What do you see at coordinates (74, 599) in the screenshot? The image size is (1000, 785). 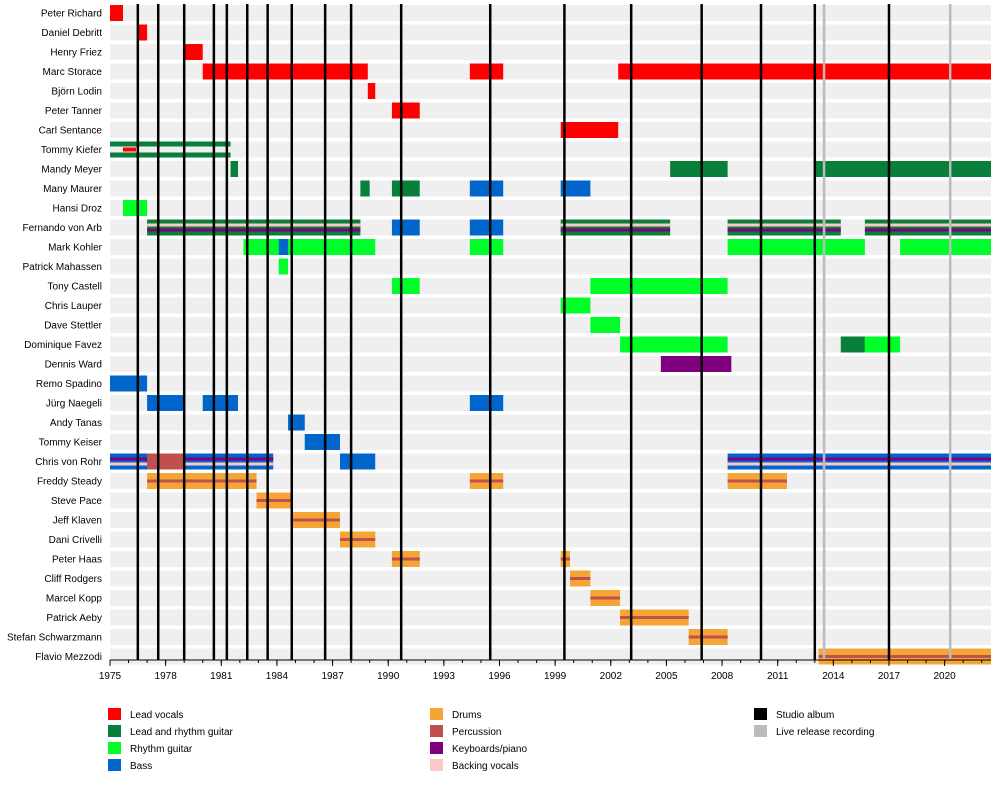 I see `member-name: Marcel Kopp` at bounding box center [74, 599].